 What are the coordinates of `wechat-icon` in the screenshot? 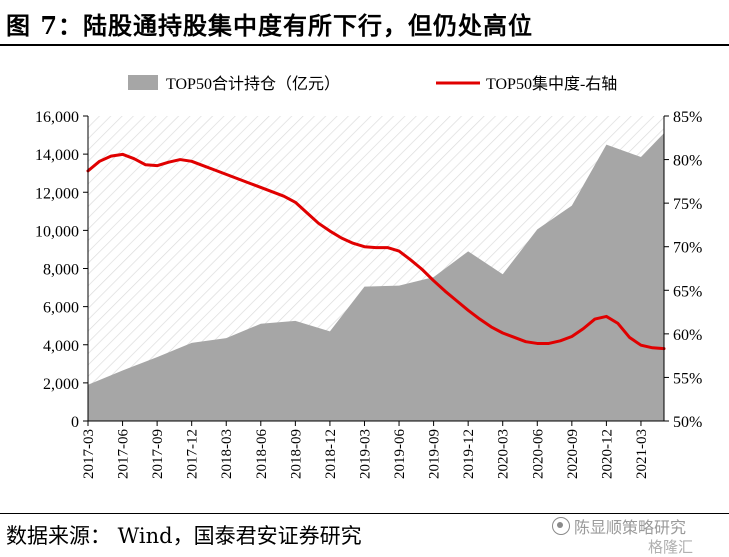 It's located at (561, 526).